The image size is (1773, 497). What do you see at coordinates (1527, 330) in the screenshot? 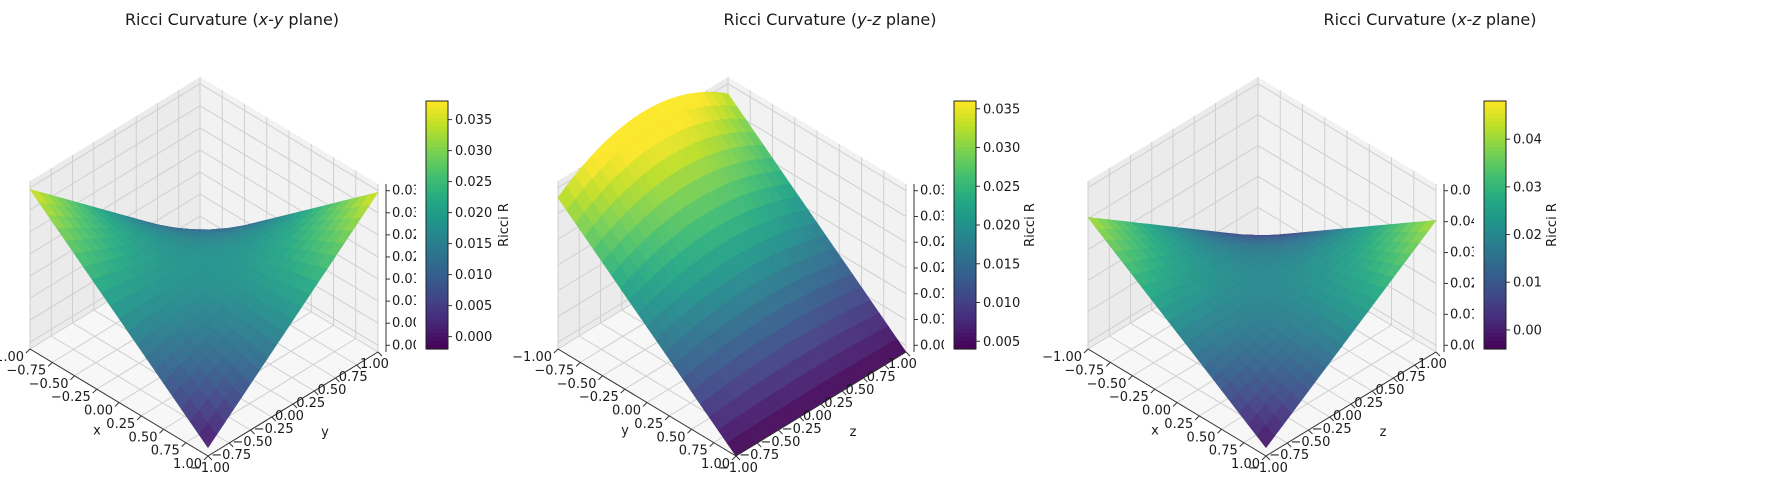
I see `colorbar-tick-label: 0.00` at bounding box center [1527, 330].